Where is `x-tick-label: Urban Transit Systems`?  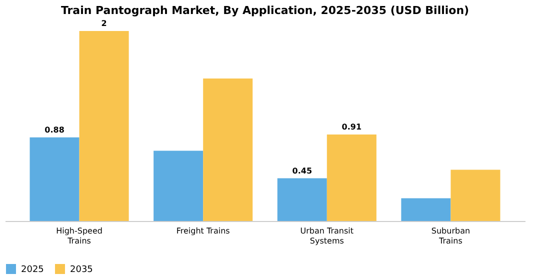 x-tick-label: Urban Transit Systems is located at coordinates (327, 236).